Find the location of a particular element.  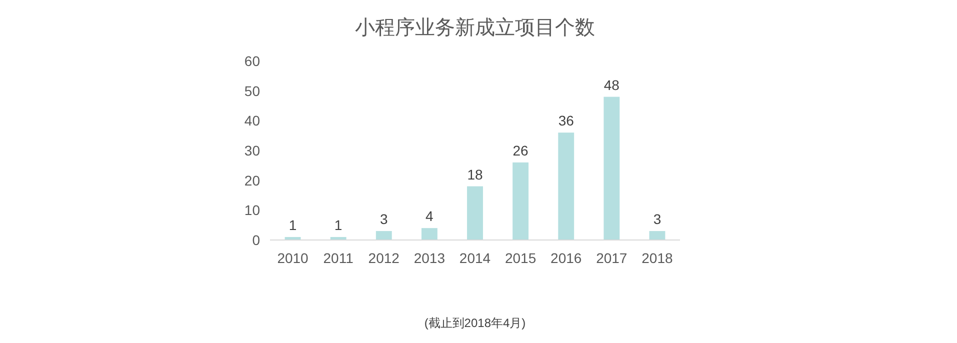

x-tick-label: 2011 is located at coordinates (338, 258).